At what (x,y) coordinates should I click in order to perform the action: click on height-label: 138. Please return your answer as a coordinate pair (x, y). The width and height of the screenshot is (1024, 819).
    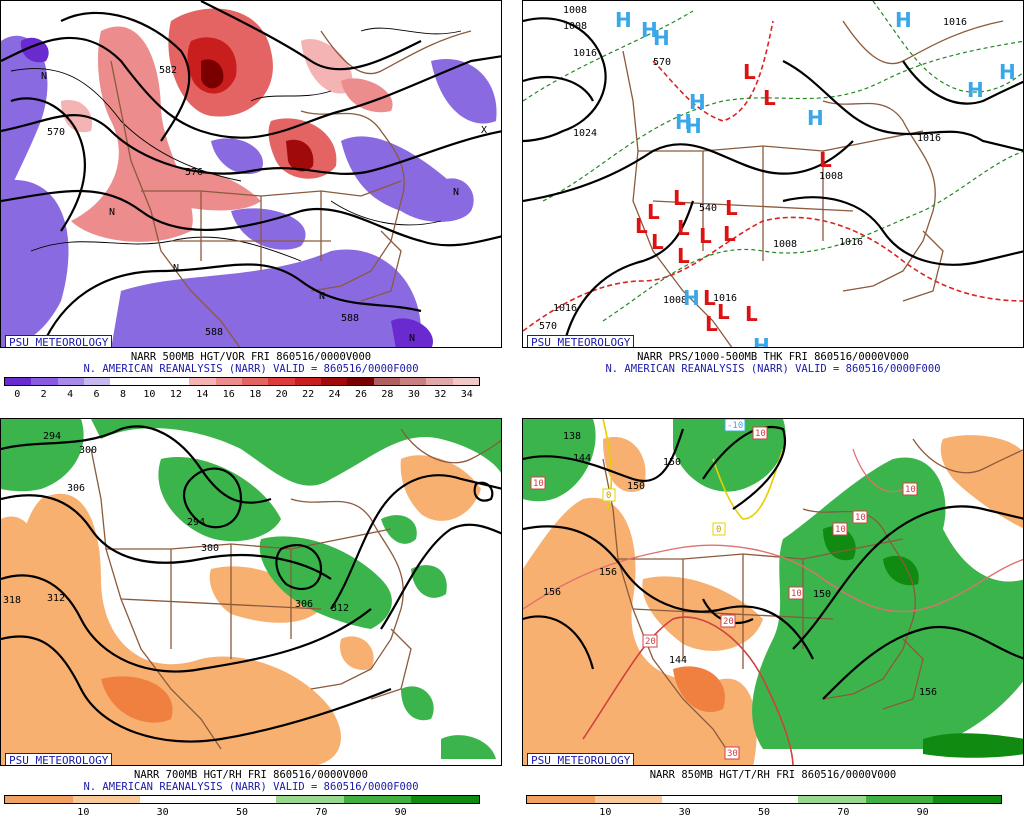
    Looking at the image, I should click on (572, 436).